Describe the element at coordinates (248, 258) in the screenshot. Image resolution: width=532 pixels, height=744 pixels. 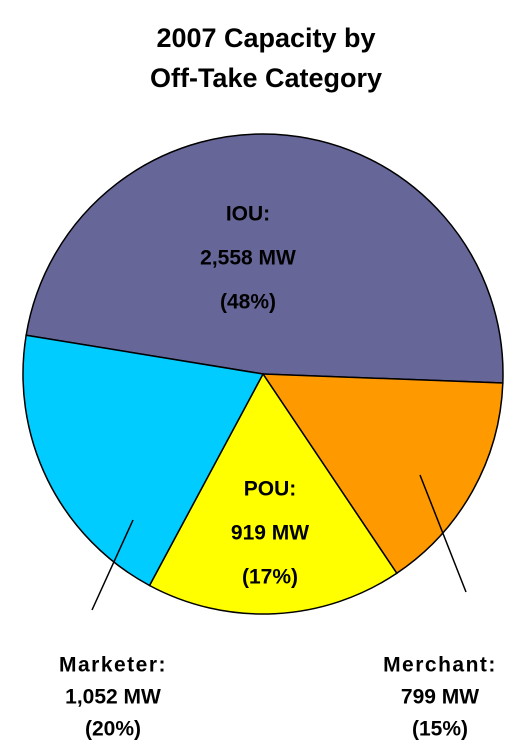
I see `value-label: 2,558 MW` at that location.